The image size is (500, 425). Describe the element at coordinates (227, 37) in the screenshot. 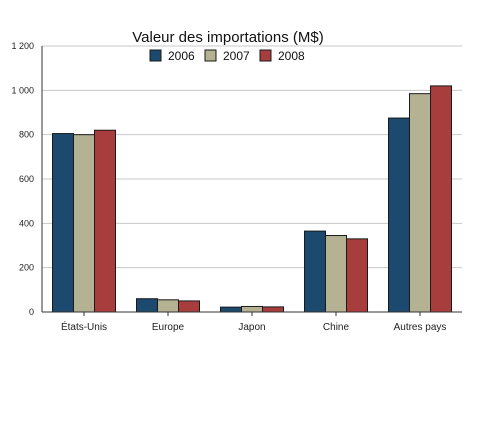

I see `chart-title: Valeur des importations (M$)` at that location.